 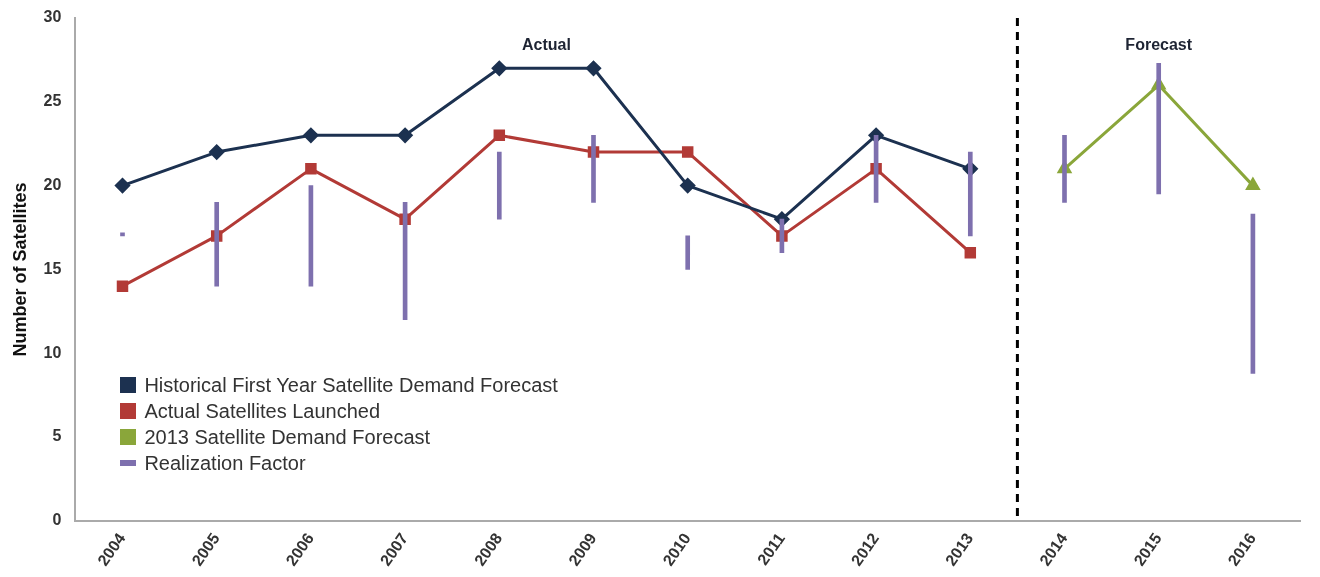 I want to click on y-tick-label: 10, so click(x=52, y=352).